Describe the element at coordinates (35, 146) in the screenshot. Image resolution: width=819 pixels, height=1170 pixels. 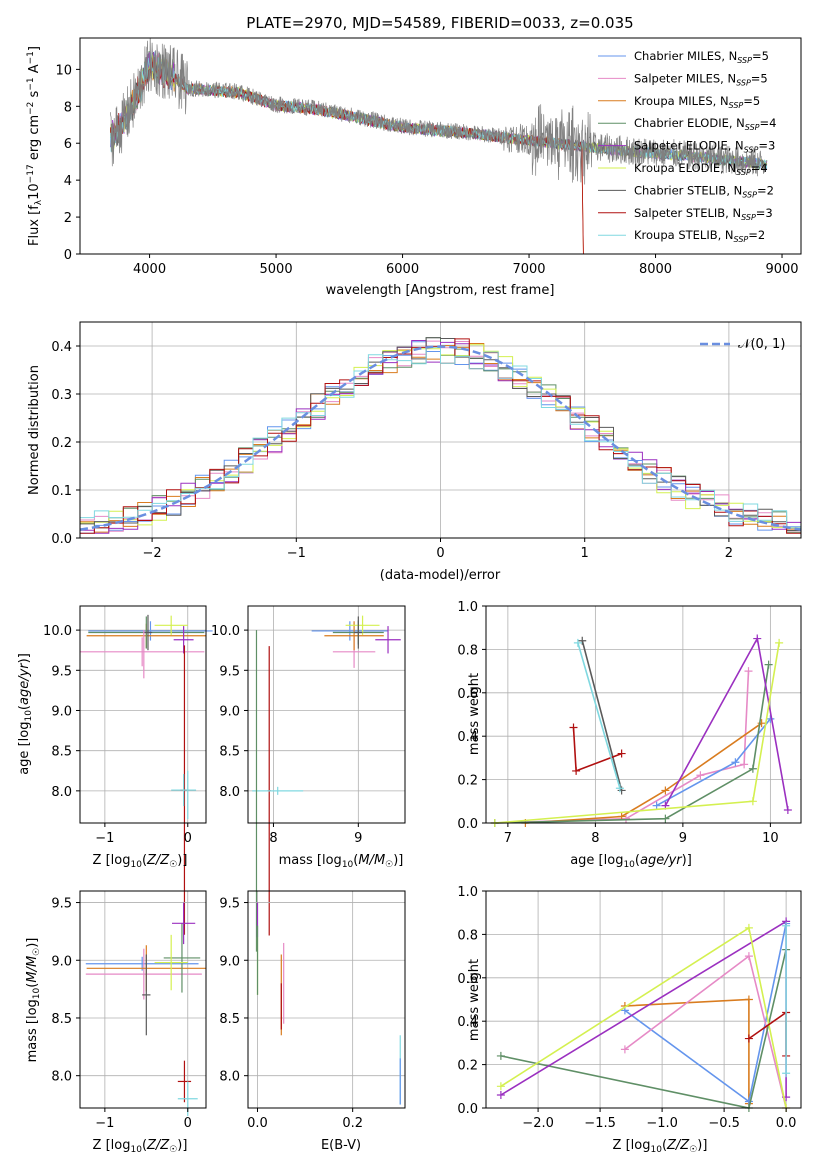
I see `spectrum-ylabel: Flux [fλ10−17 erg cm−2 s−1 A−1]` at that location.